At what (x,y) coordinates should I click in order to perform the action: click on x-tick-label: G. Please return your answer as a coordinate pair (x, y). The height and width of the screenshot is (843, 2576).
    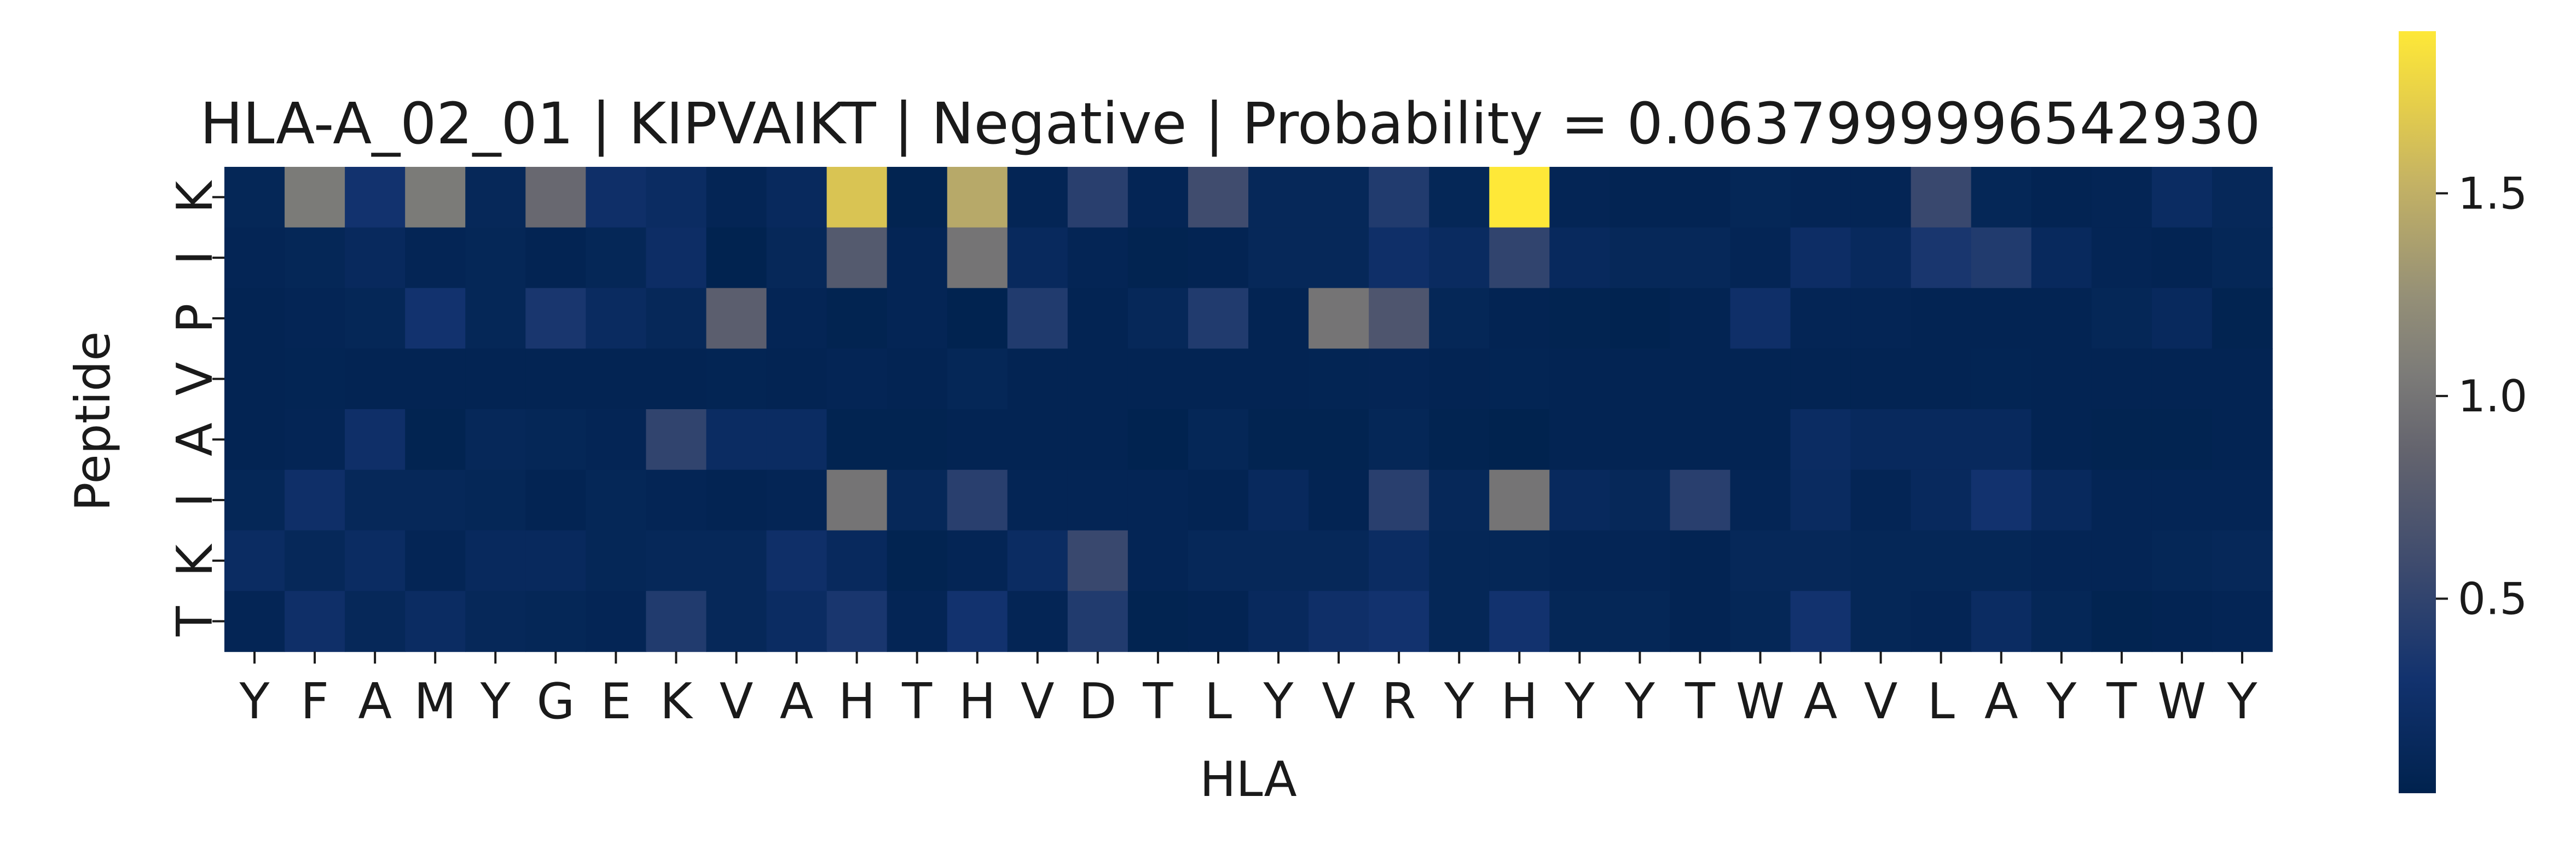
    Looking at the image, I should click on (555, 701).